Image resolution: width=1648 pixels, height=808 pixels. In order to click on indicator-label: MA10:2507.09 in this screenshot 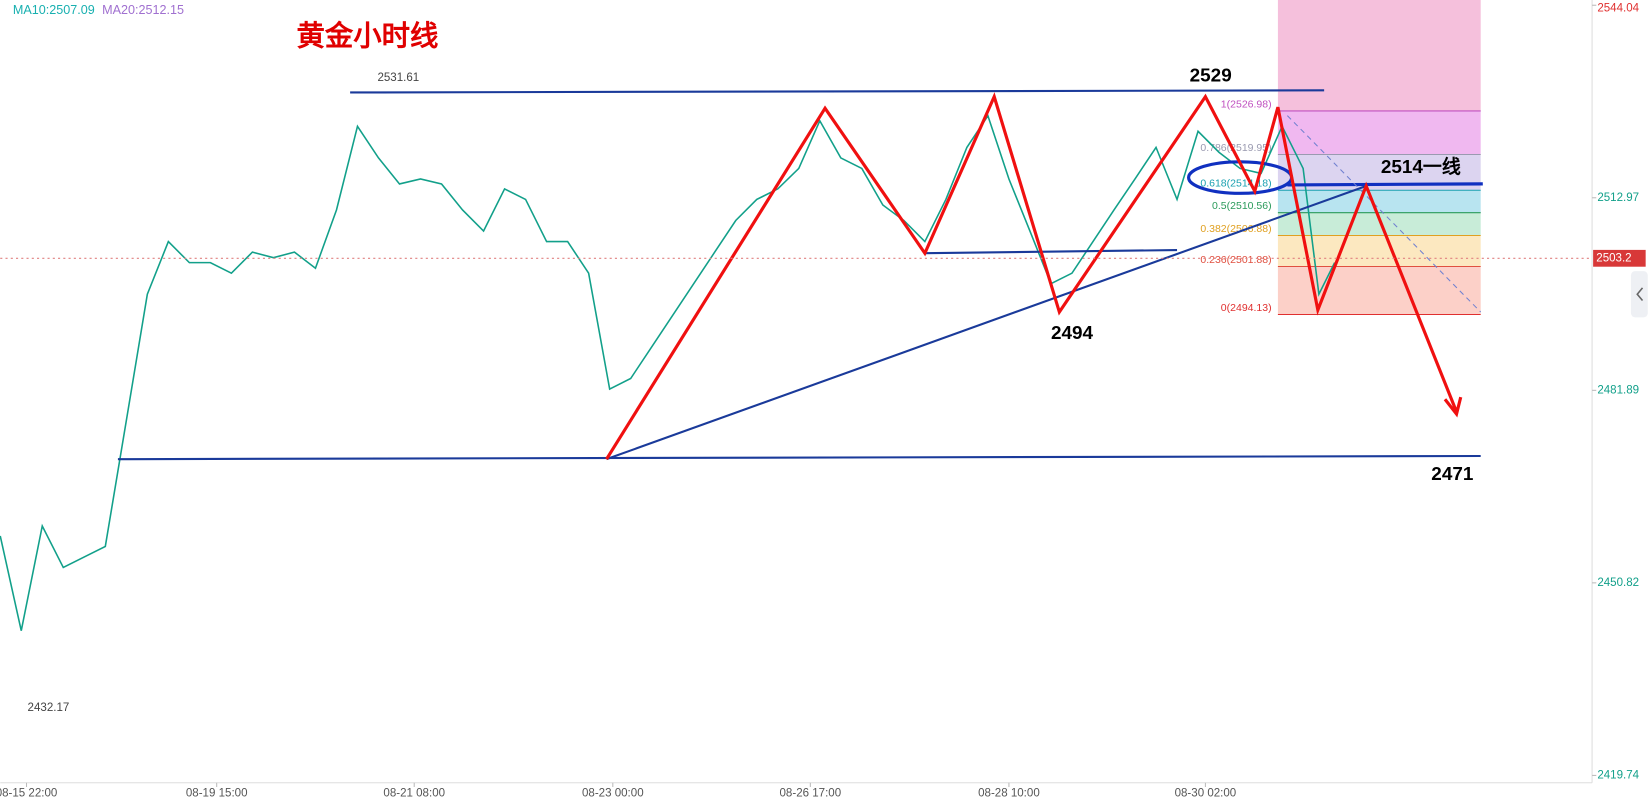, I will do `click(54, 10)`.